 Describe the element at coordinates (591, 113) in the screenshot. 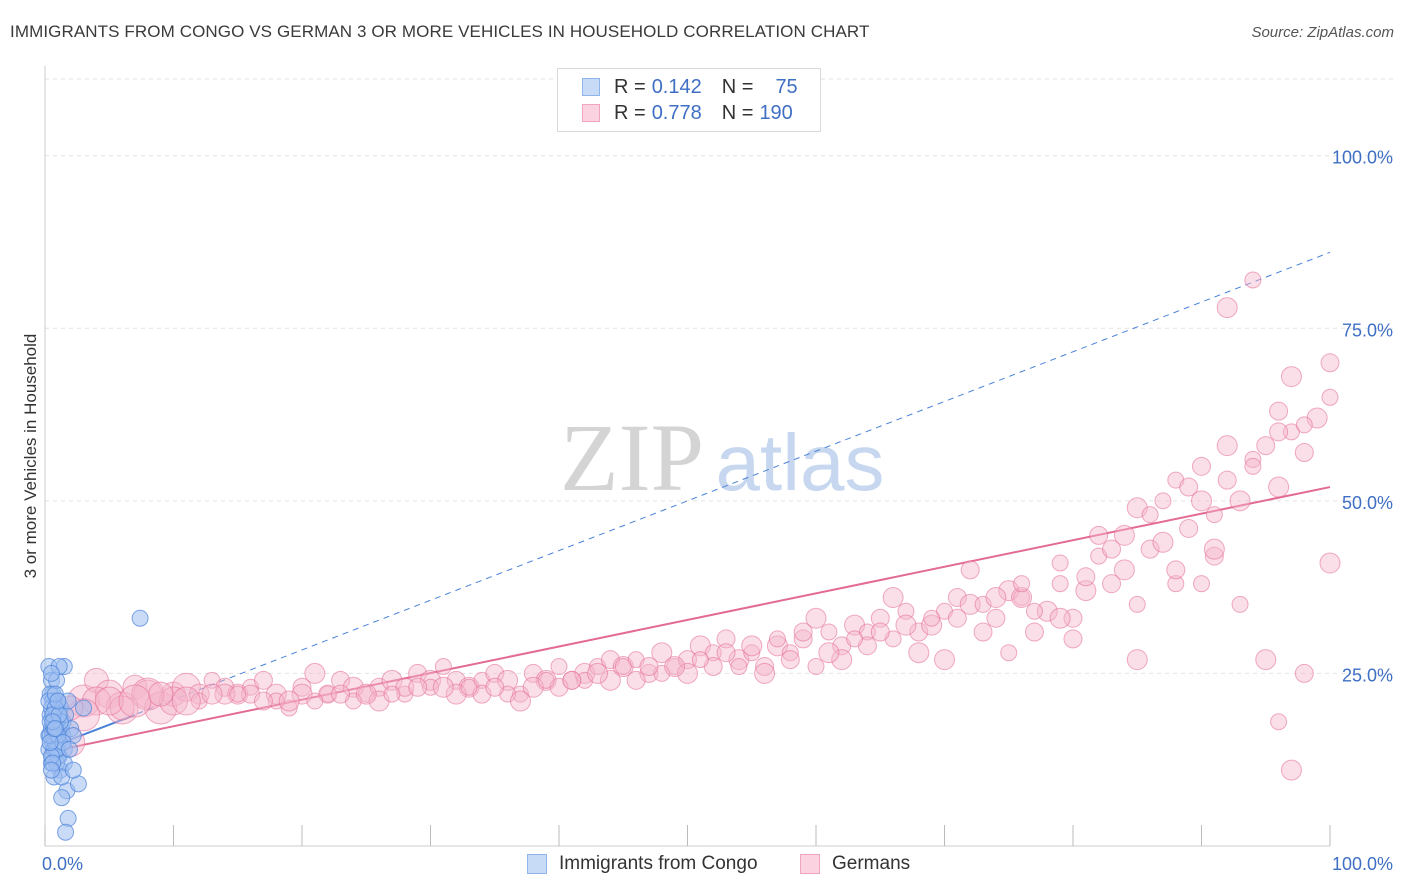

I see `legend-swatch-germans` at that location.